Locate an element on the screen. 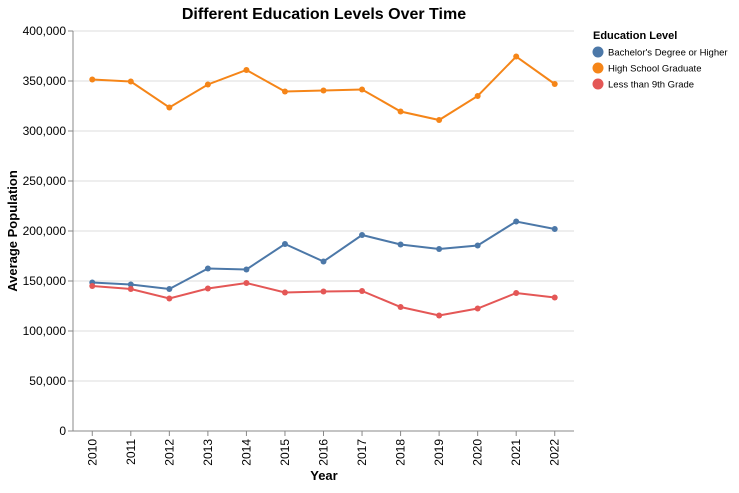 Image resolution: width=739 pixels, height=493 pixels. legend-item: Bachelor's Degree or Higher is located at coordinates (660, 52).